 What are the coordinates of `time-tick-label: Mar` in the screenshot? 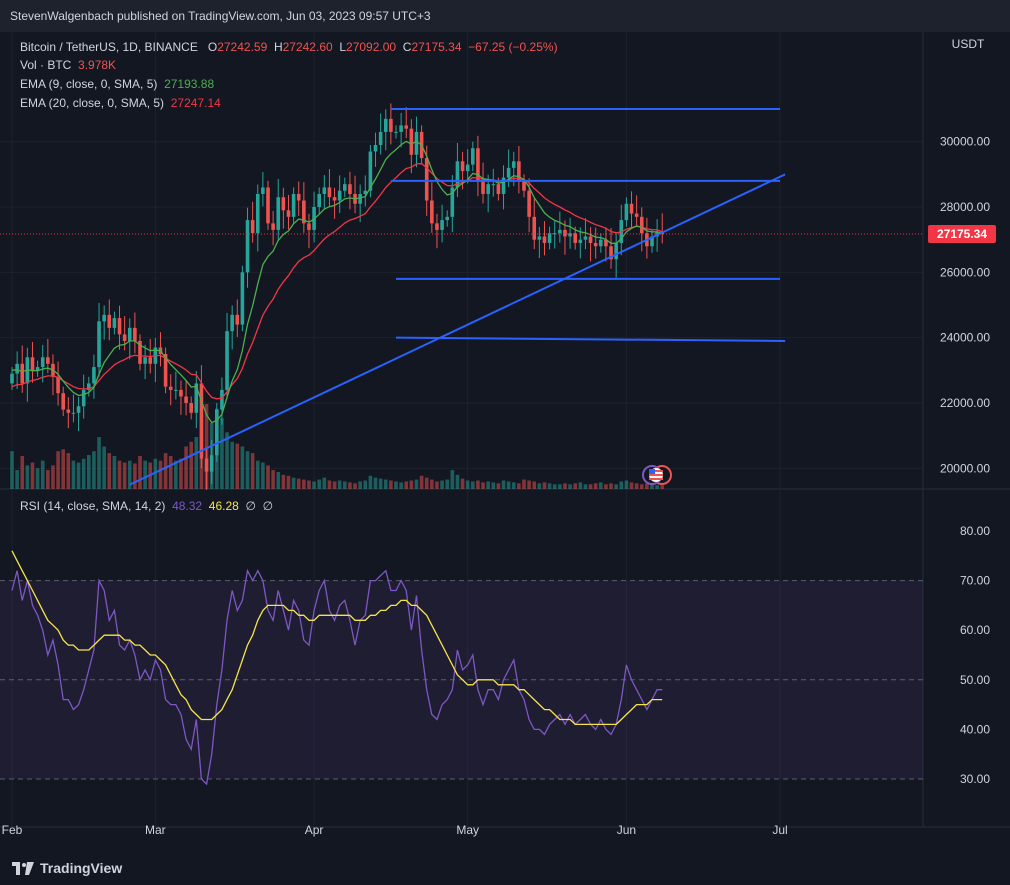 It's located at (155, 830).